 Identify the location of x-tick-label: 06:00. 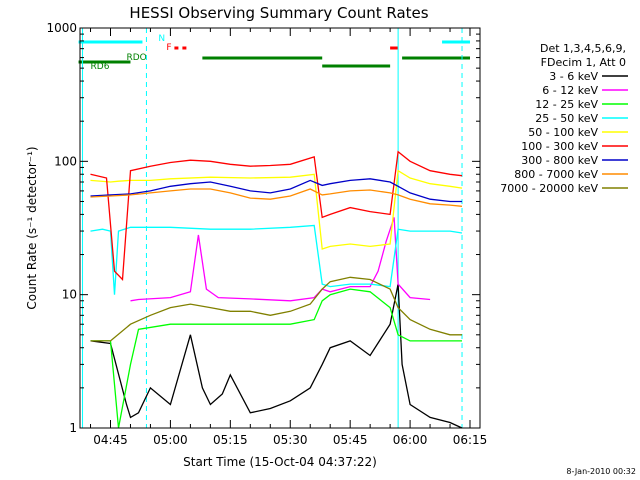
(410, 440).